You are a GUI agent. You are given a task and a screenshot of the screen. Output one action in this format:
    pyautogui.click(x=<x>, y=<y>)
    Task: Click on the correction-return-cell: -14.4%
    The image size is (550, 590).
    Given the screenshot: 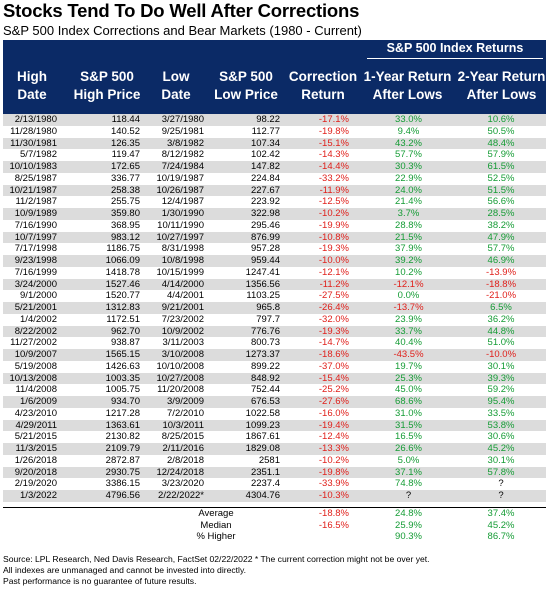 What is the action you would take?
    pyautogui.click(x=323, y=167)
    